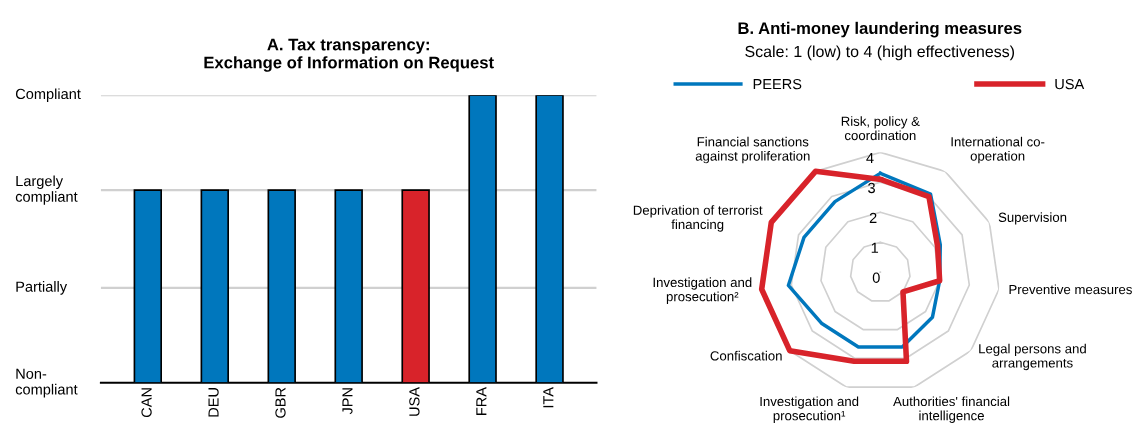  Describe the element at coordinates (46, 190) in the screenshot. I see `ref-line-label: Largely compliant` at that location.